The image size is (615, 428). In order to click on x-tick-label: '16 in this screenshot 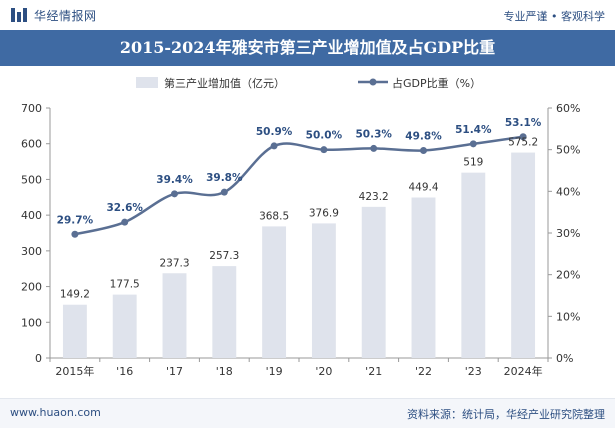, I will do `click(124, 371)`.